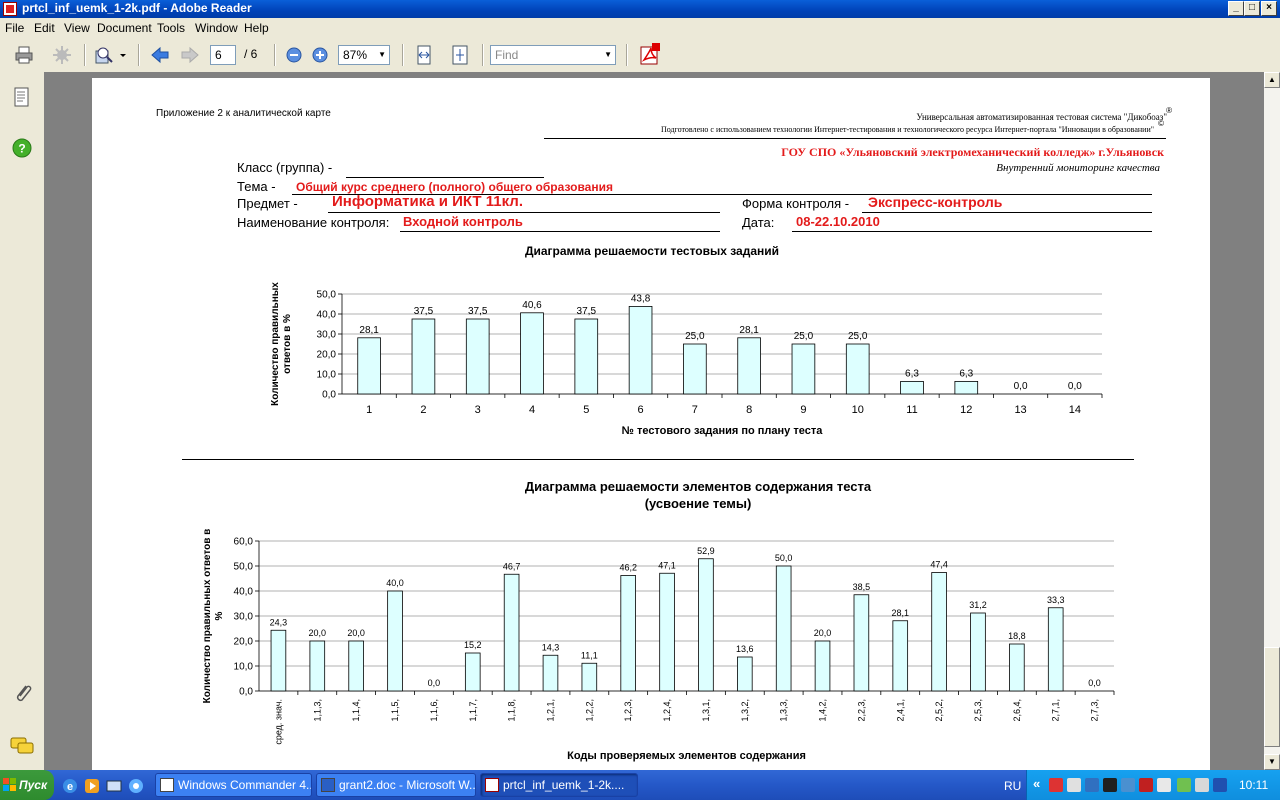  Describe the element at coordinates (1074, 785) in the screenshot. I see `security-icon` at that location.